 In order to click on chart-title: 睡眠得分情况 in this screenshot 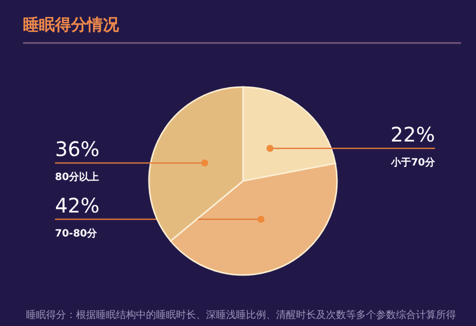, I will do `click(71, 24)`.